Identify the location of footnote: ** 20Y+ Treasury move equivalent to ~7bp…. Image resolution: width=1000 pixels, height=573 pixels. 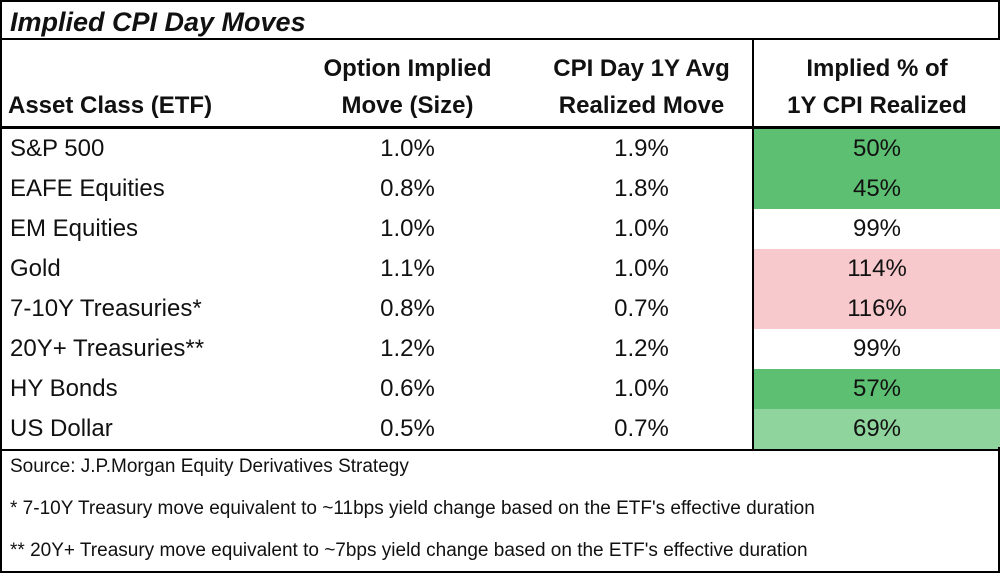
(409, 550).